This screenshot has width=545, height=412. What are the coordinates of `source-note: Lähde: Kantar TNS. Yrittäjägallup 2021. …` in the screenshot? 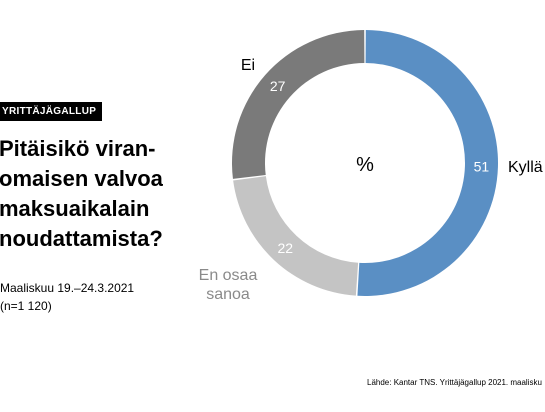 It's located at (454, 382).